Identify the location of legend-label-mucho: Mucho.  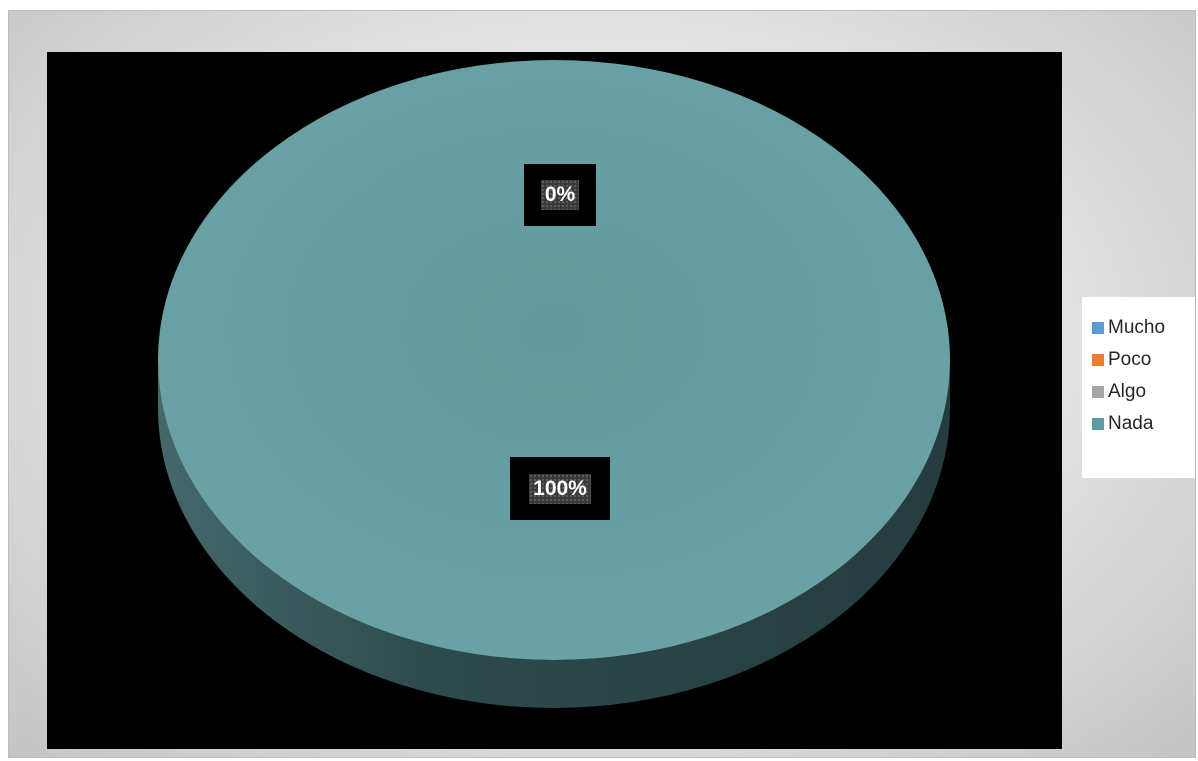
(1137, 327).